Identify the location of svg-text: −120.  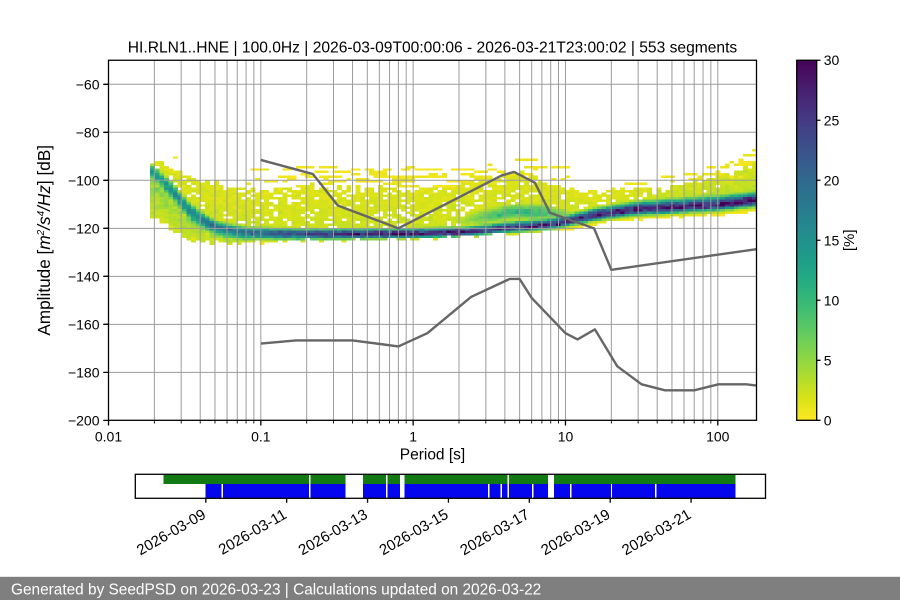
(84, 228).